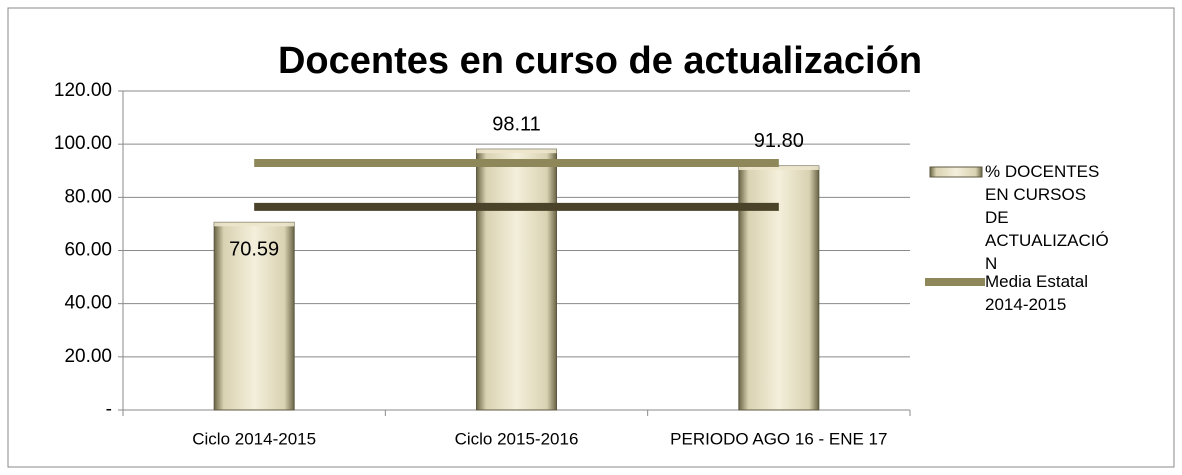 The image size is (1182, 475). I want to click on y-tick-label: 100.00, so click(83, 143).